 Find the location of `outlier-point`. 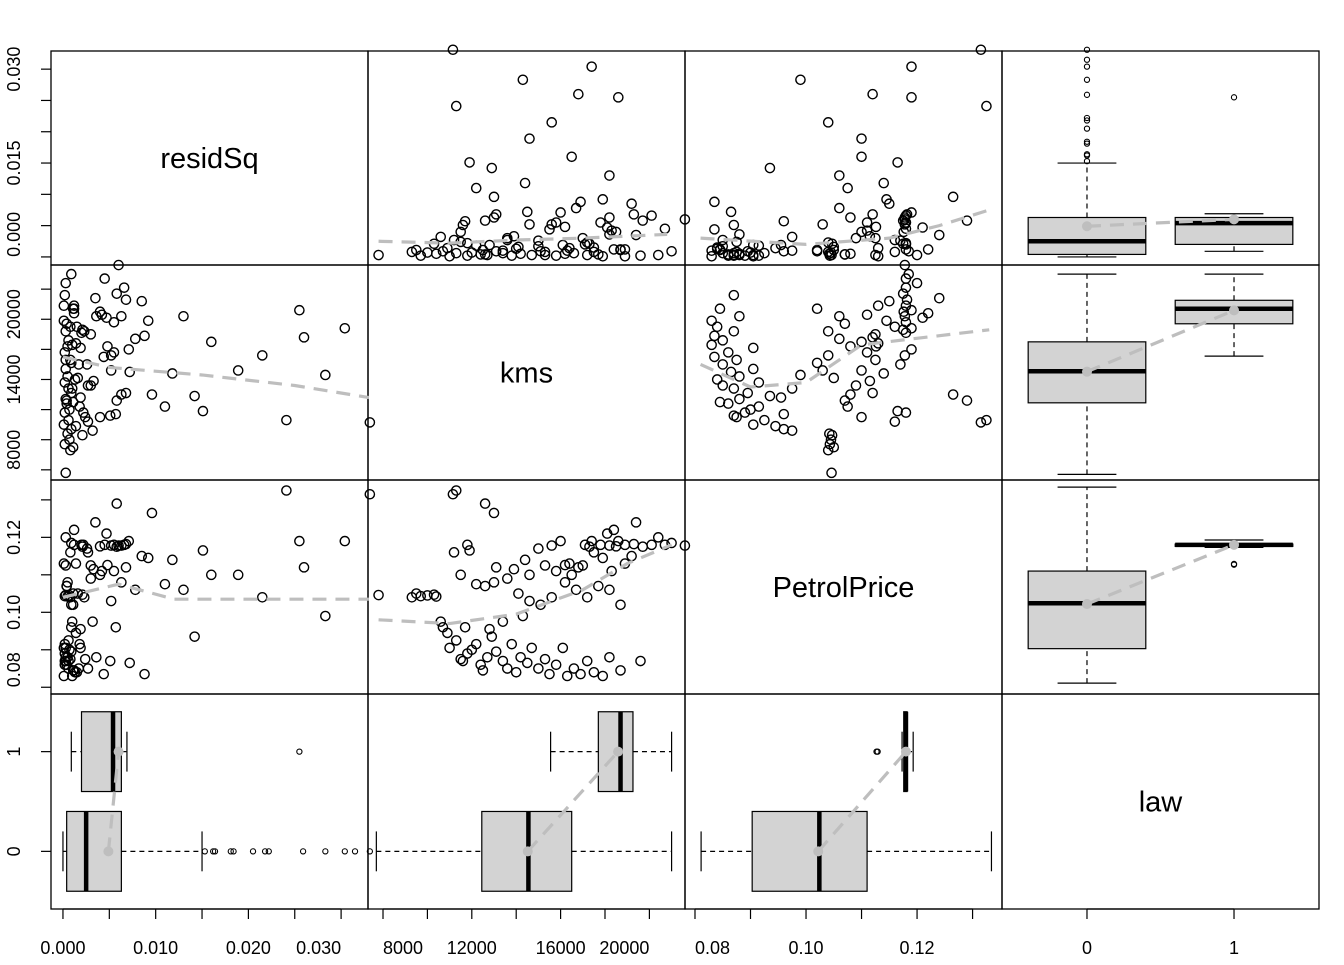

outlier-point is located at coordinates (344, 851).